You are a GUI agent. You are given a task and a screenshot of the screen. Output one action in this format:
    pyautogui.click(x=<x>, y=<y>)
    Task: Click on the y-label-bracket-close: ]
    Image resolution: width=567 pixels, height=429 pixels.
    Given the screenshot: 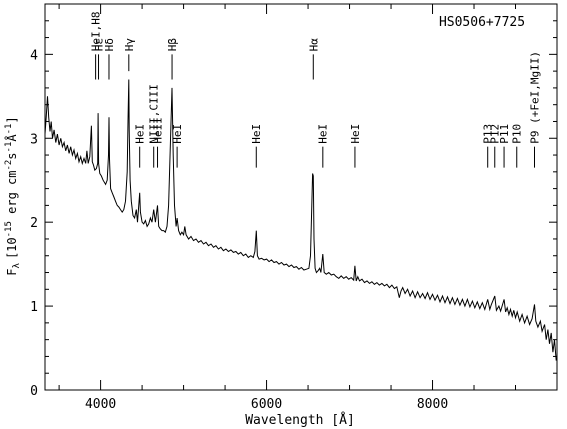 What is the action you would take?
    pyautogui.click(x=12, y=119)
    